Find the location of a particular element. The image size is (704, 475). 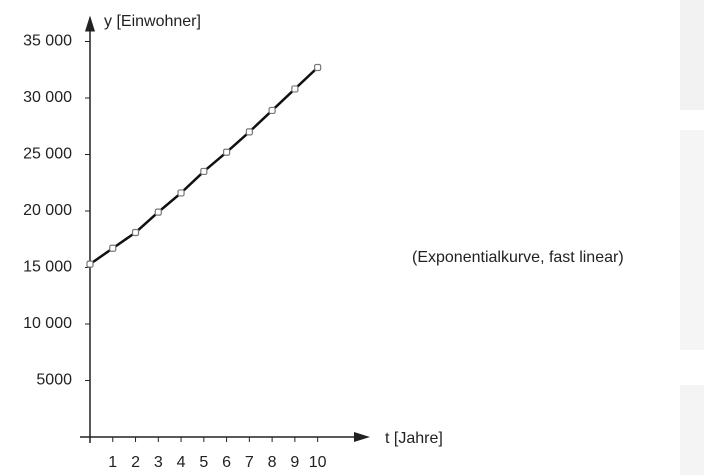

y-axis-arrow is located at coordinates (90, 23).